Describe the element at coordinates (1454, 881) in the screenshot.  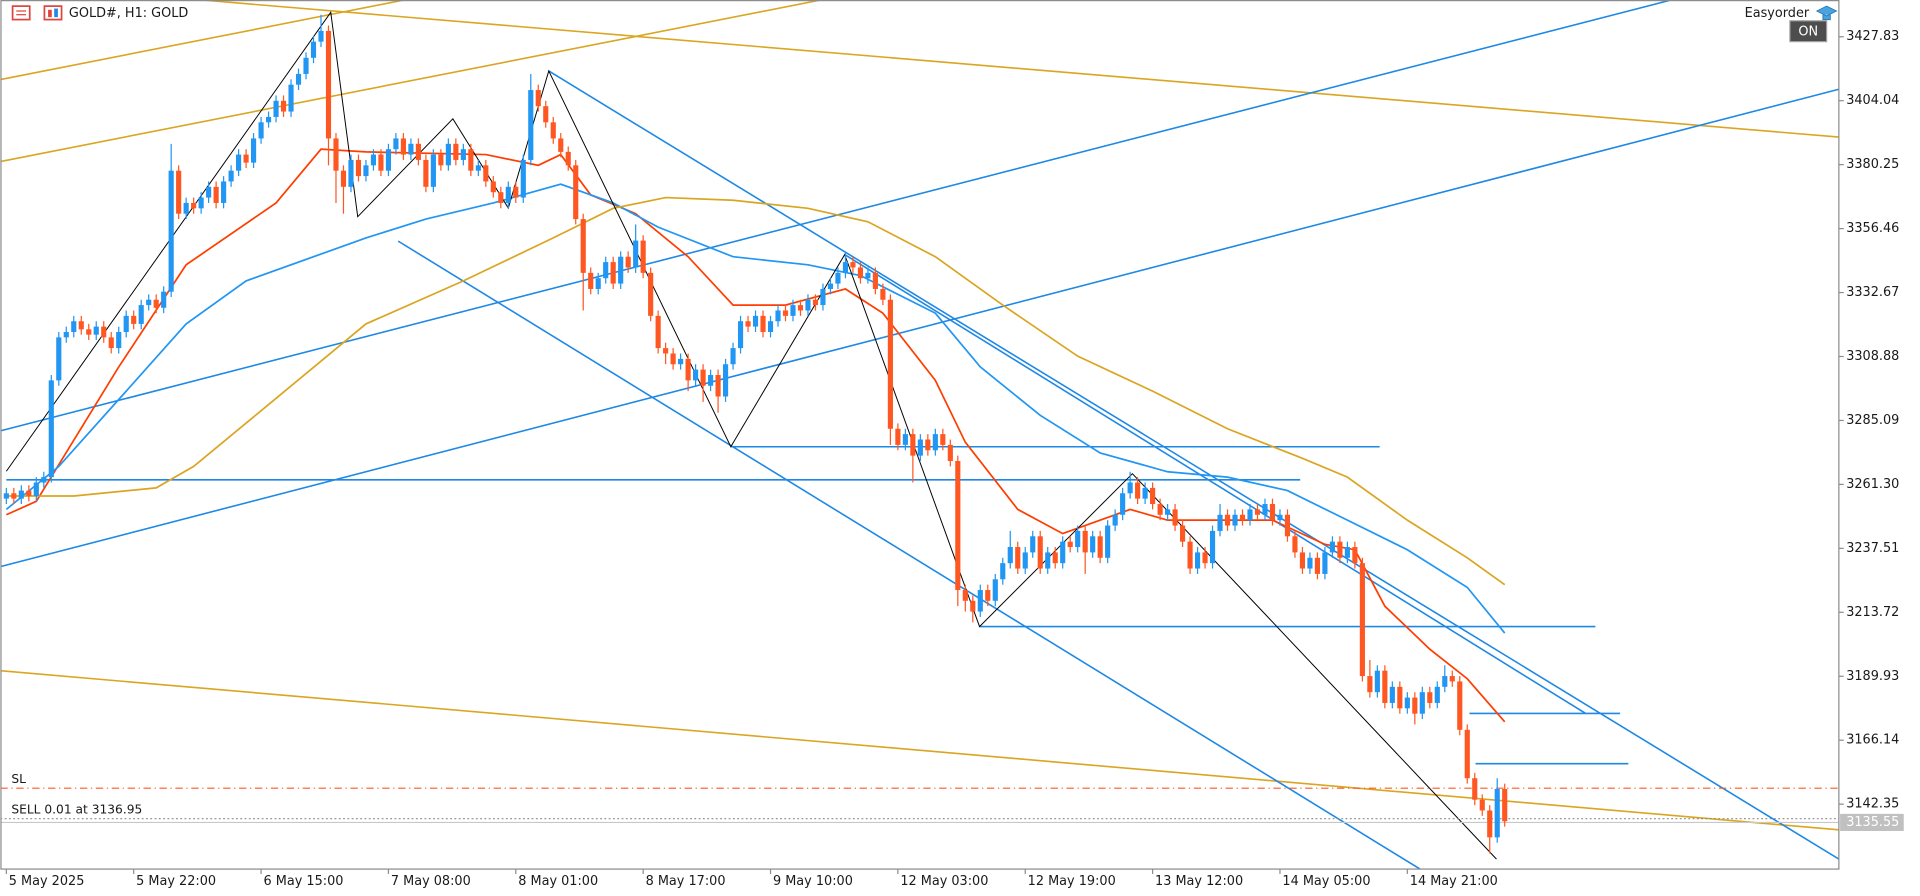
I see `x-tick-label: 14 May 21:00` at that location.